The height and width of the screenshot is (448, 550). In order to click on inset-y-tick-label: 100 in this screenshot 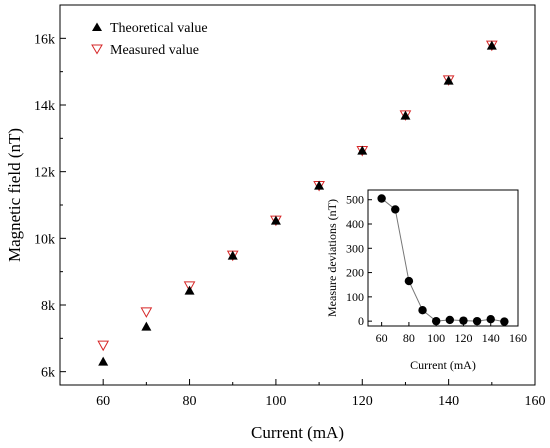, I will do `click(355, 297)`.